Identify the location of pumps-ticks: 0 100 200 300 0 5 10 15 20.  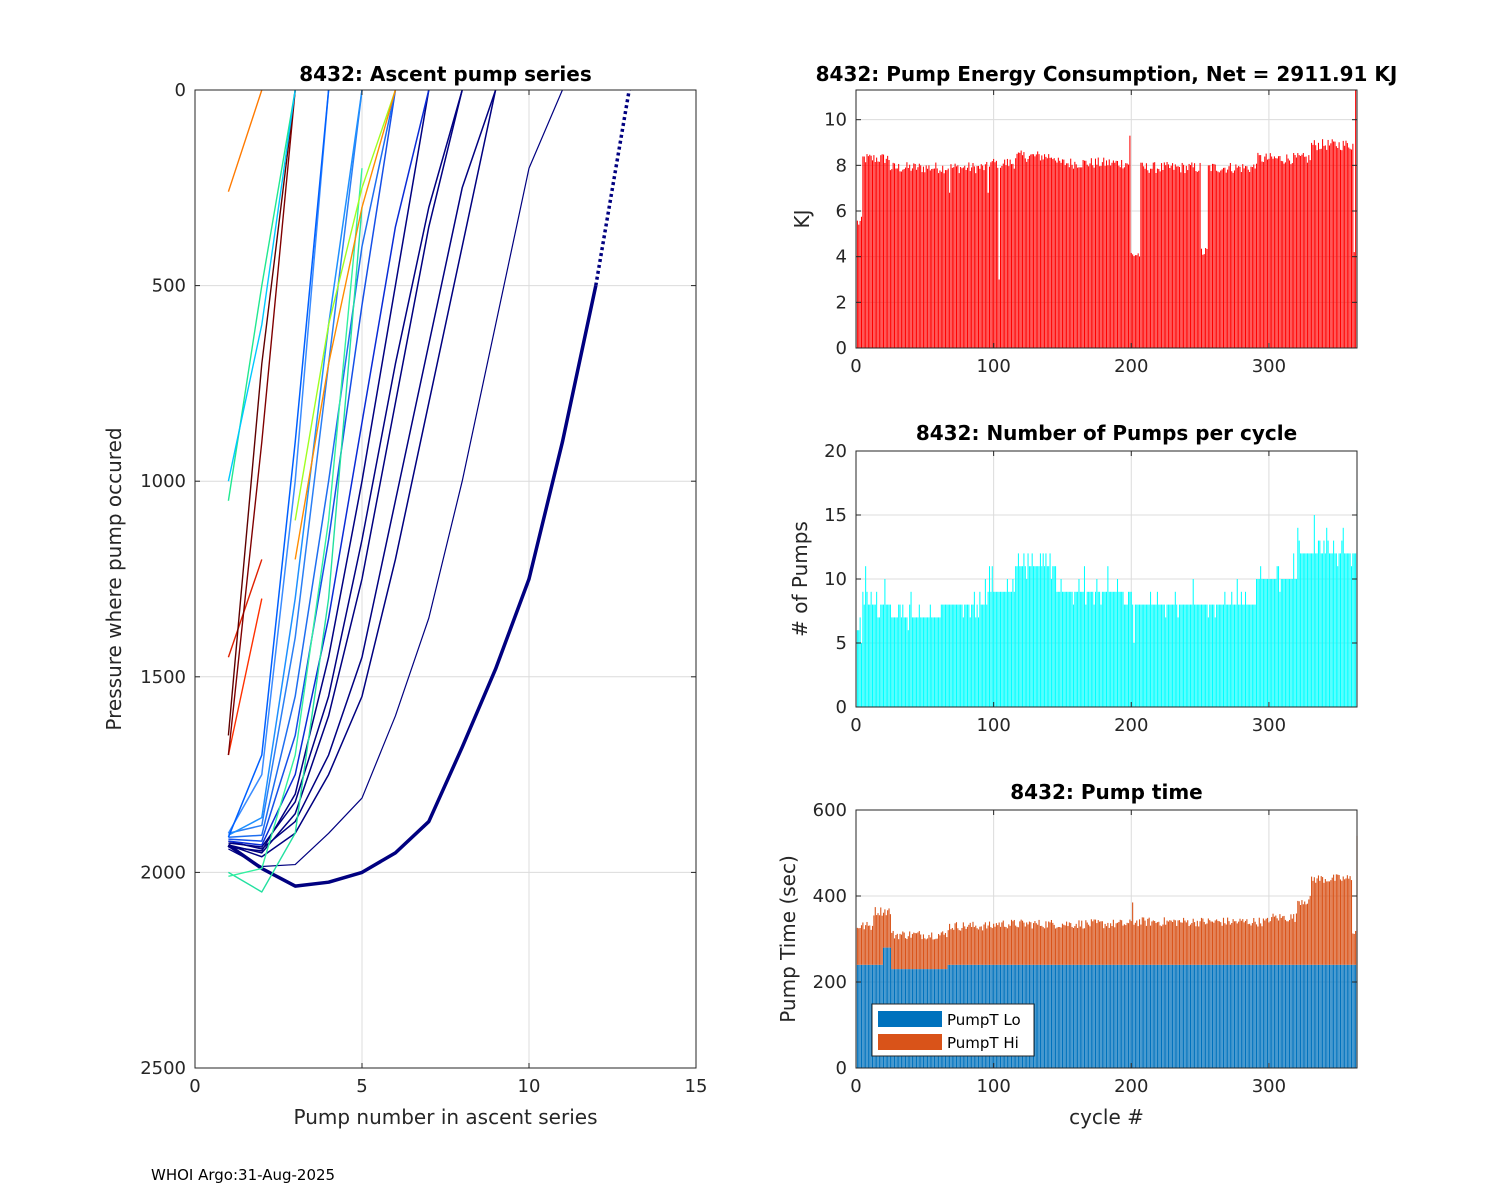
(1090, 588).